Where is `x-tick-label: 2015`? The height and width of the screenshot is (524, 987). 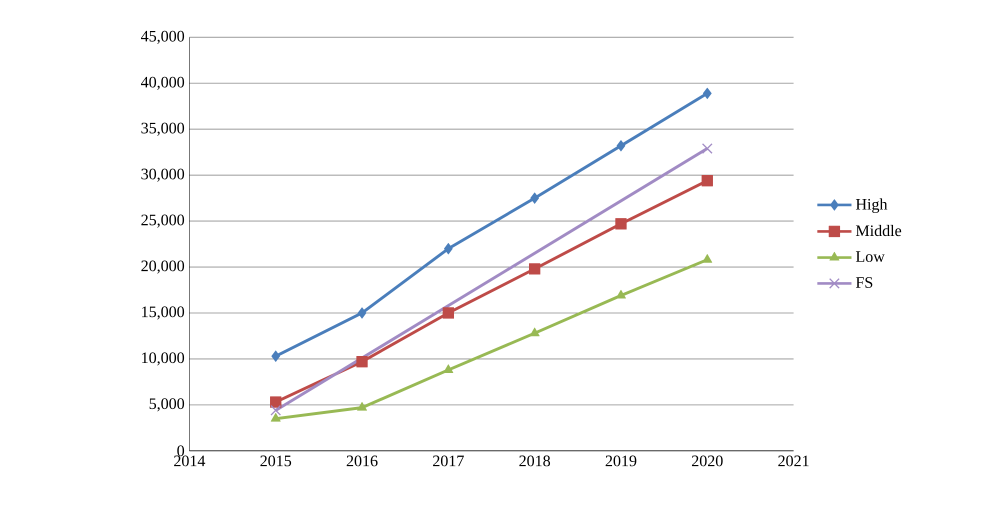
x-tick-label: 2015 is located at coordinates (276, 460).